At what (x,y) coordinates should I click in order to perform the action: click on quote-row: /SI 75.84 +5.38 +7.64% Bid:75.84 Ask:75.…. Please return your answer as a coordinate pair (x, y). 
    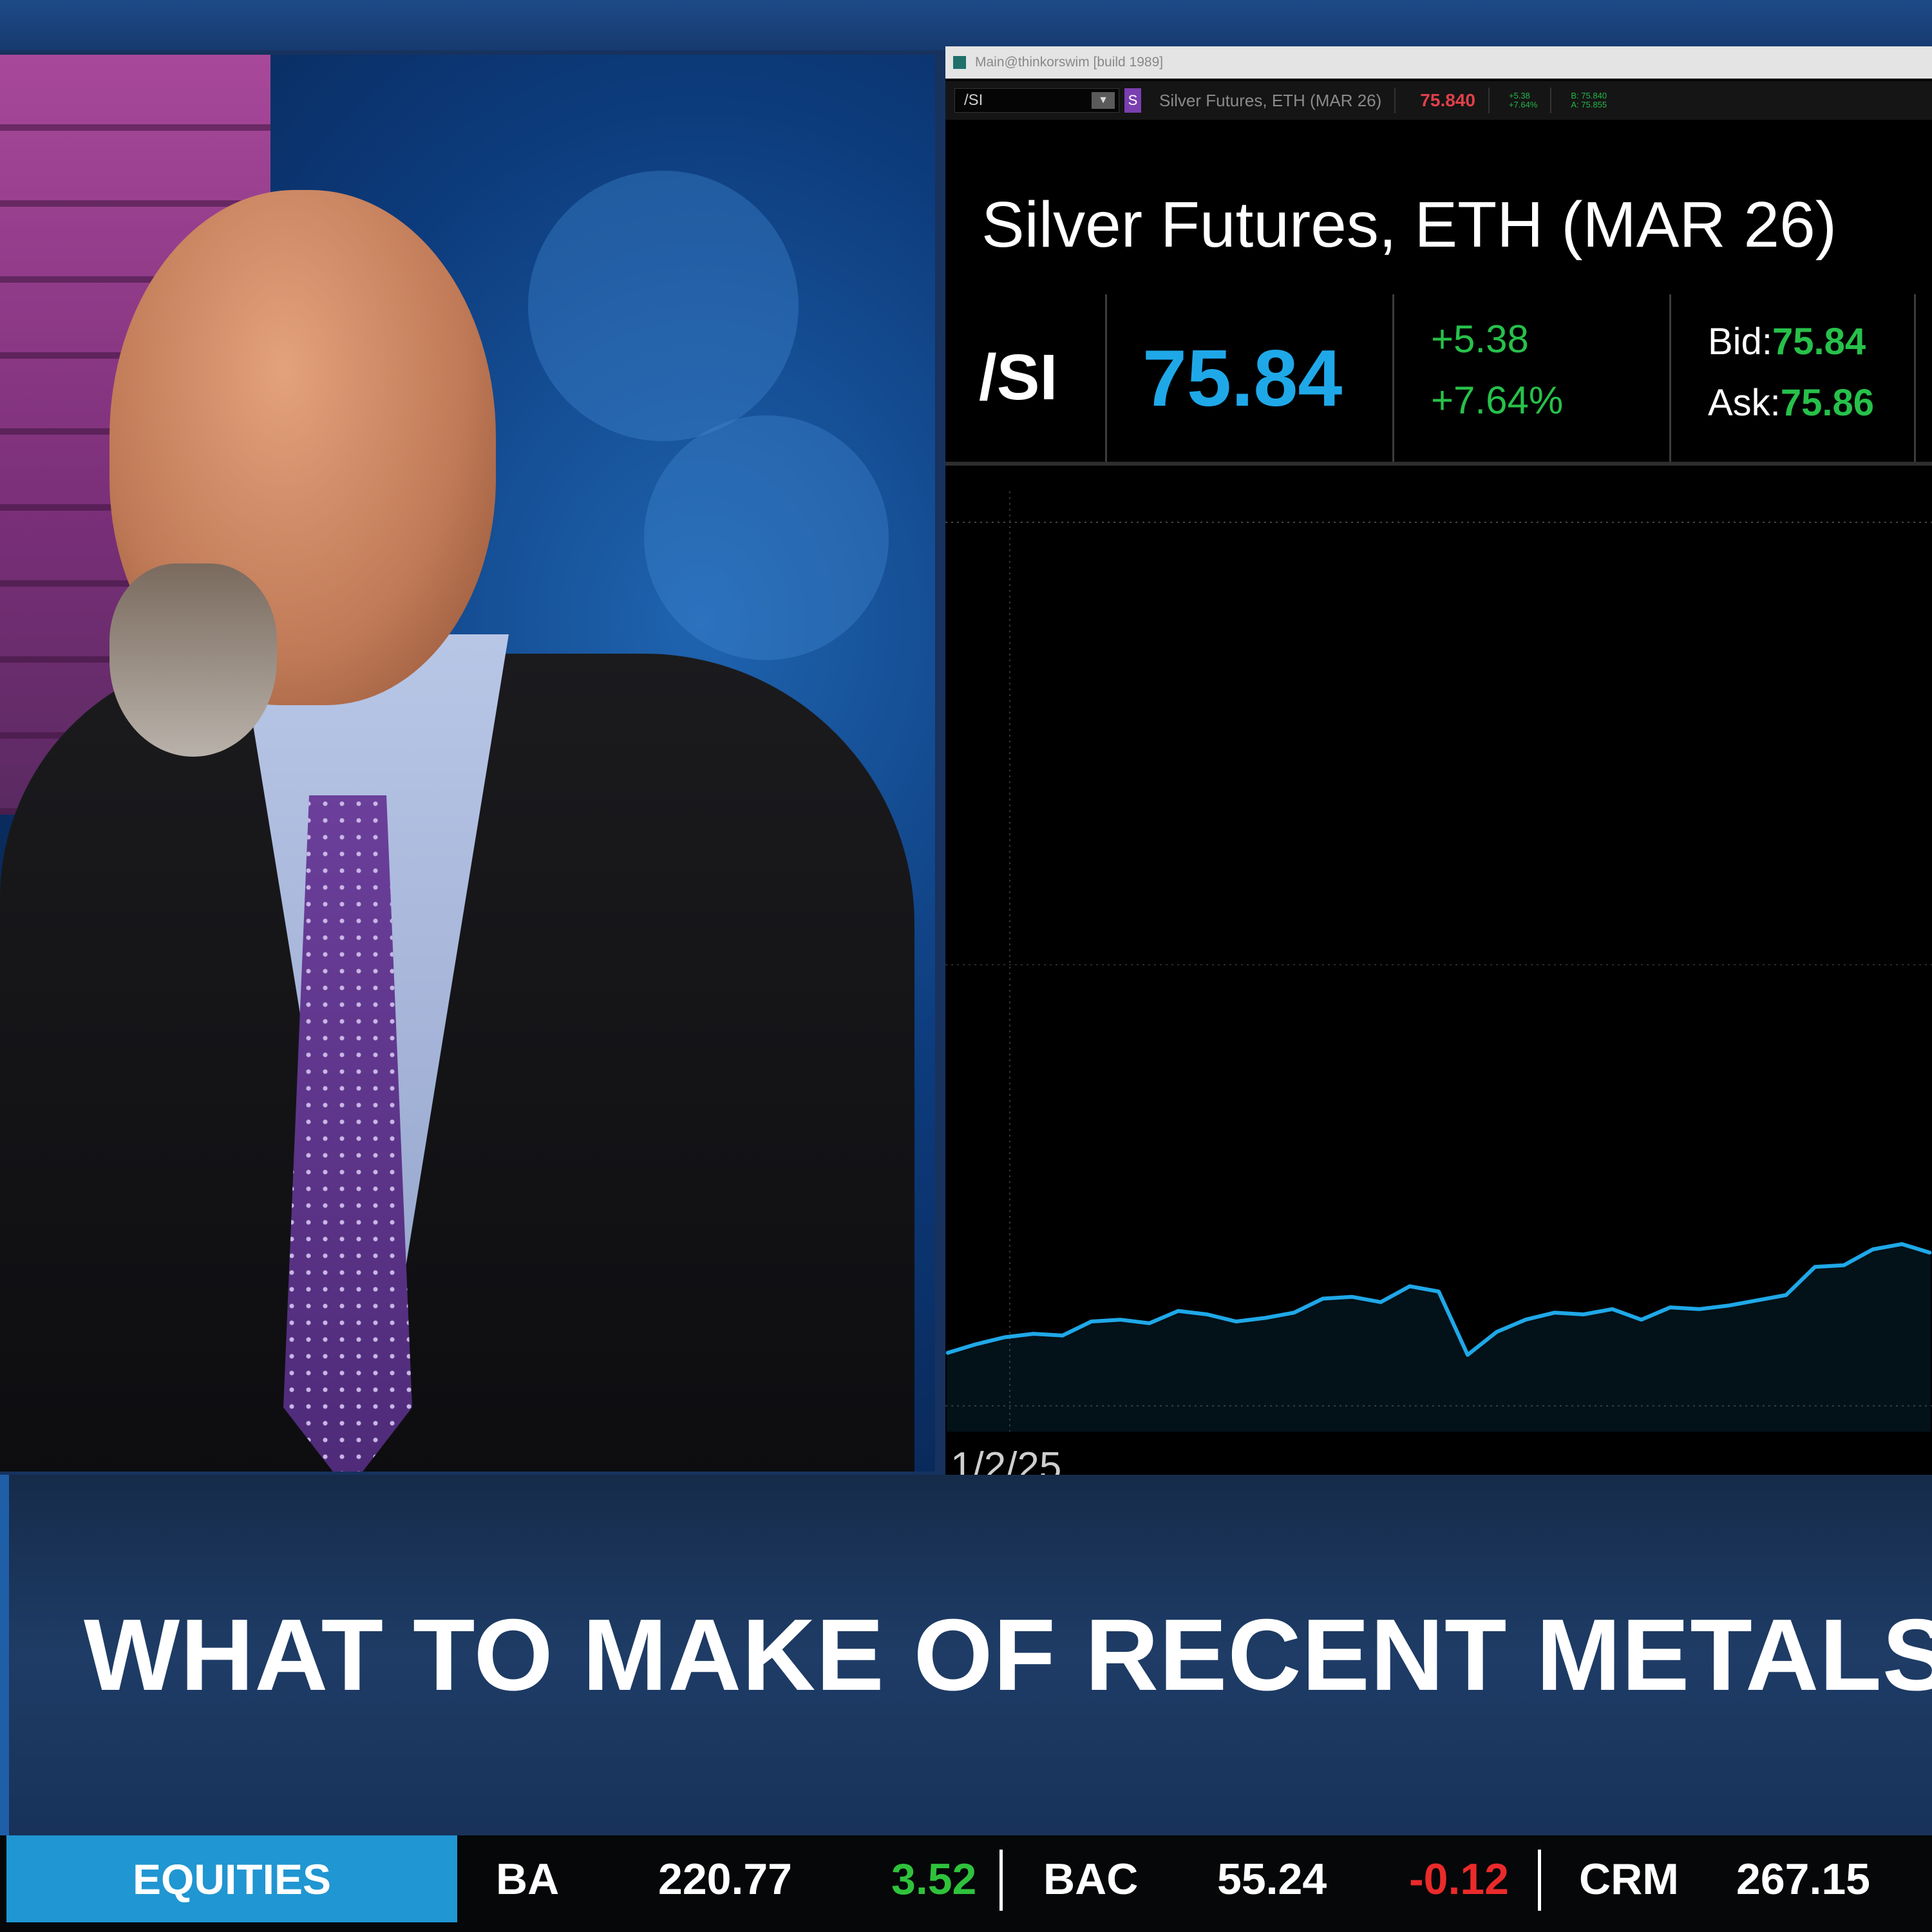
    Looking at the image, I should click on (1438, 378).